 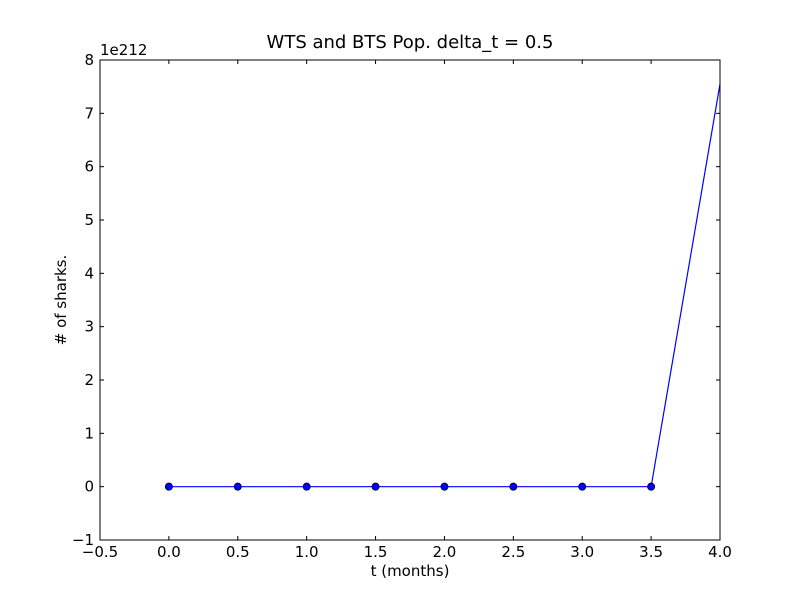 What do you see at coordinates (89, 327) in the screenshot?
I see `y-tick-label: 3` at bounding box center [89, 327].